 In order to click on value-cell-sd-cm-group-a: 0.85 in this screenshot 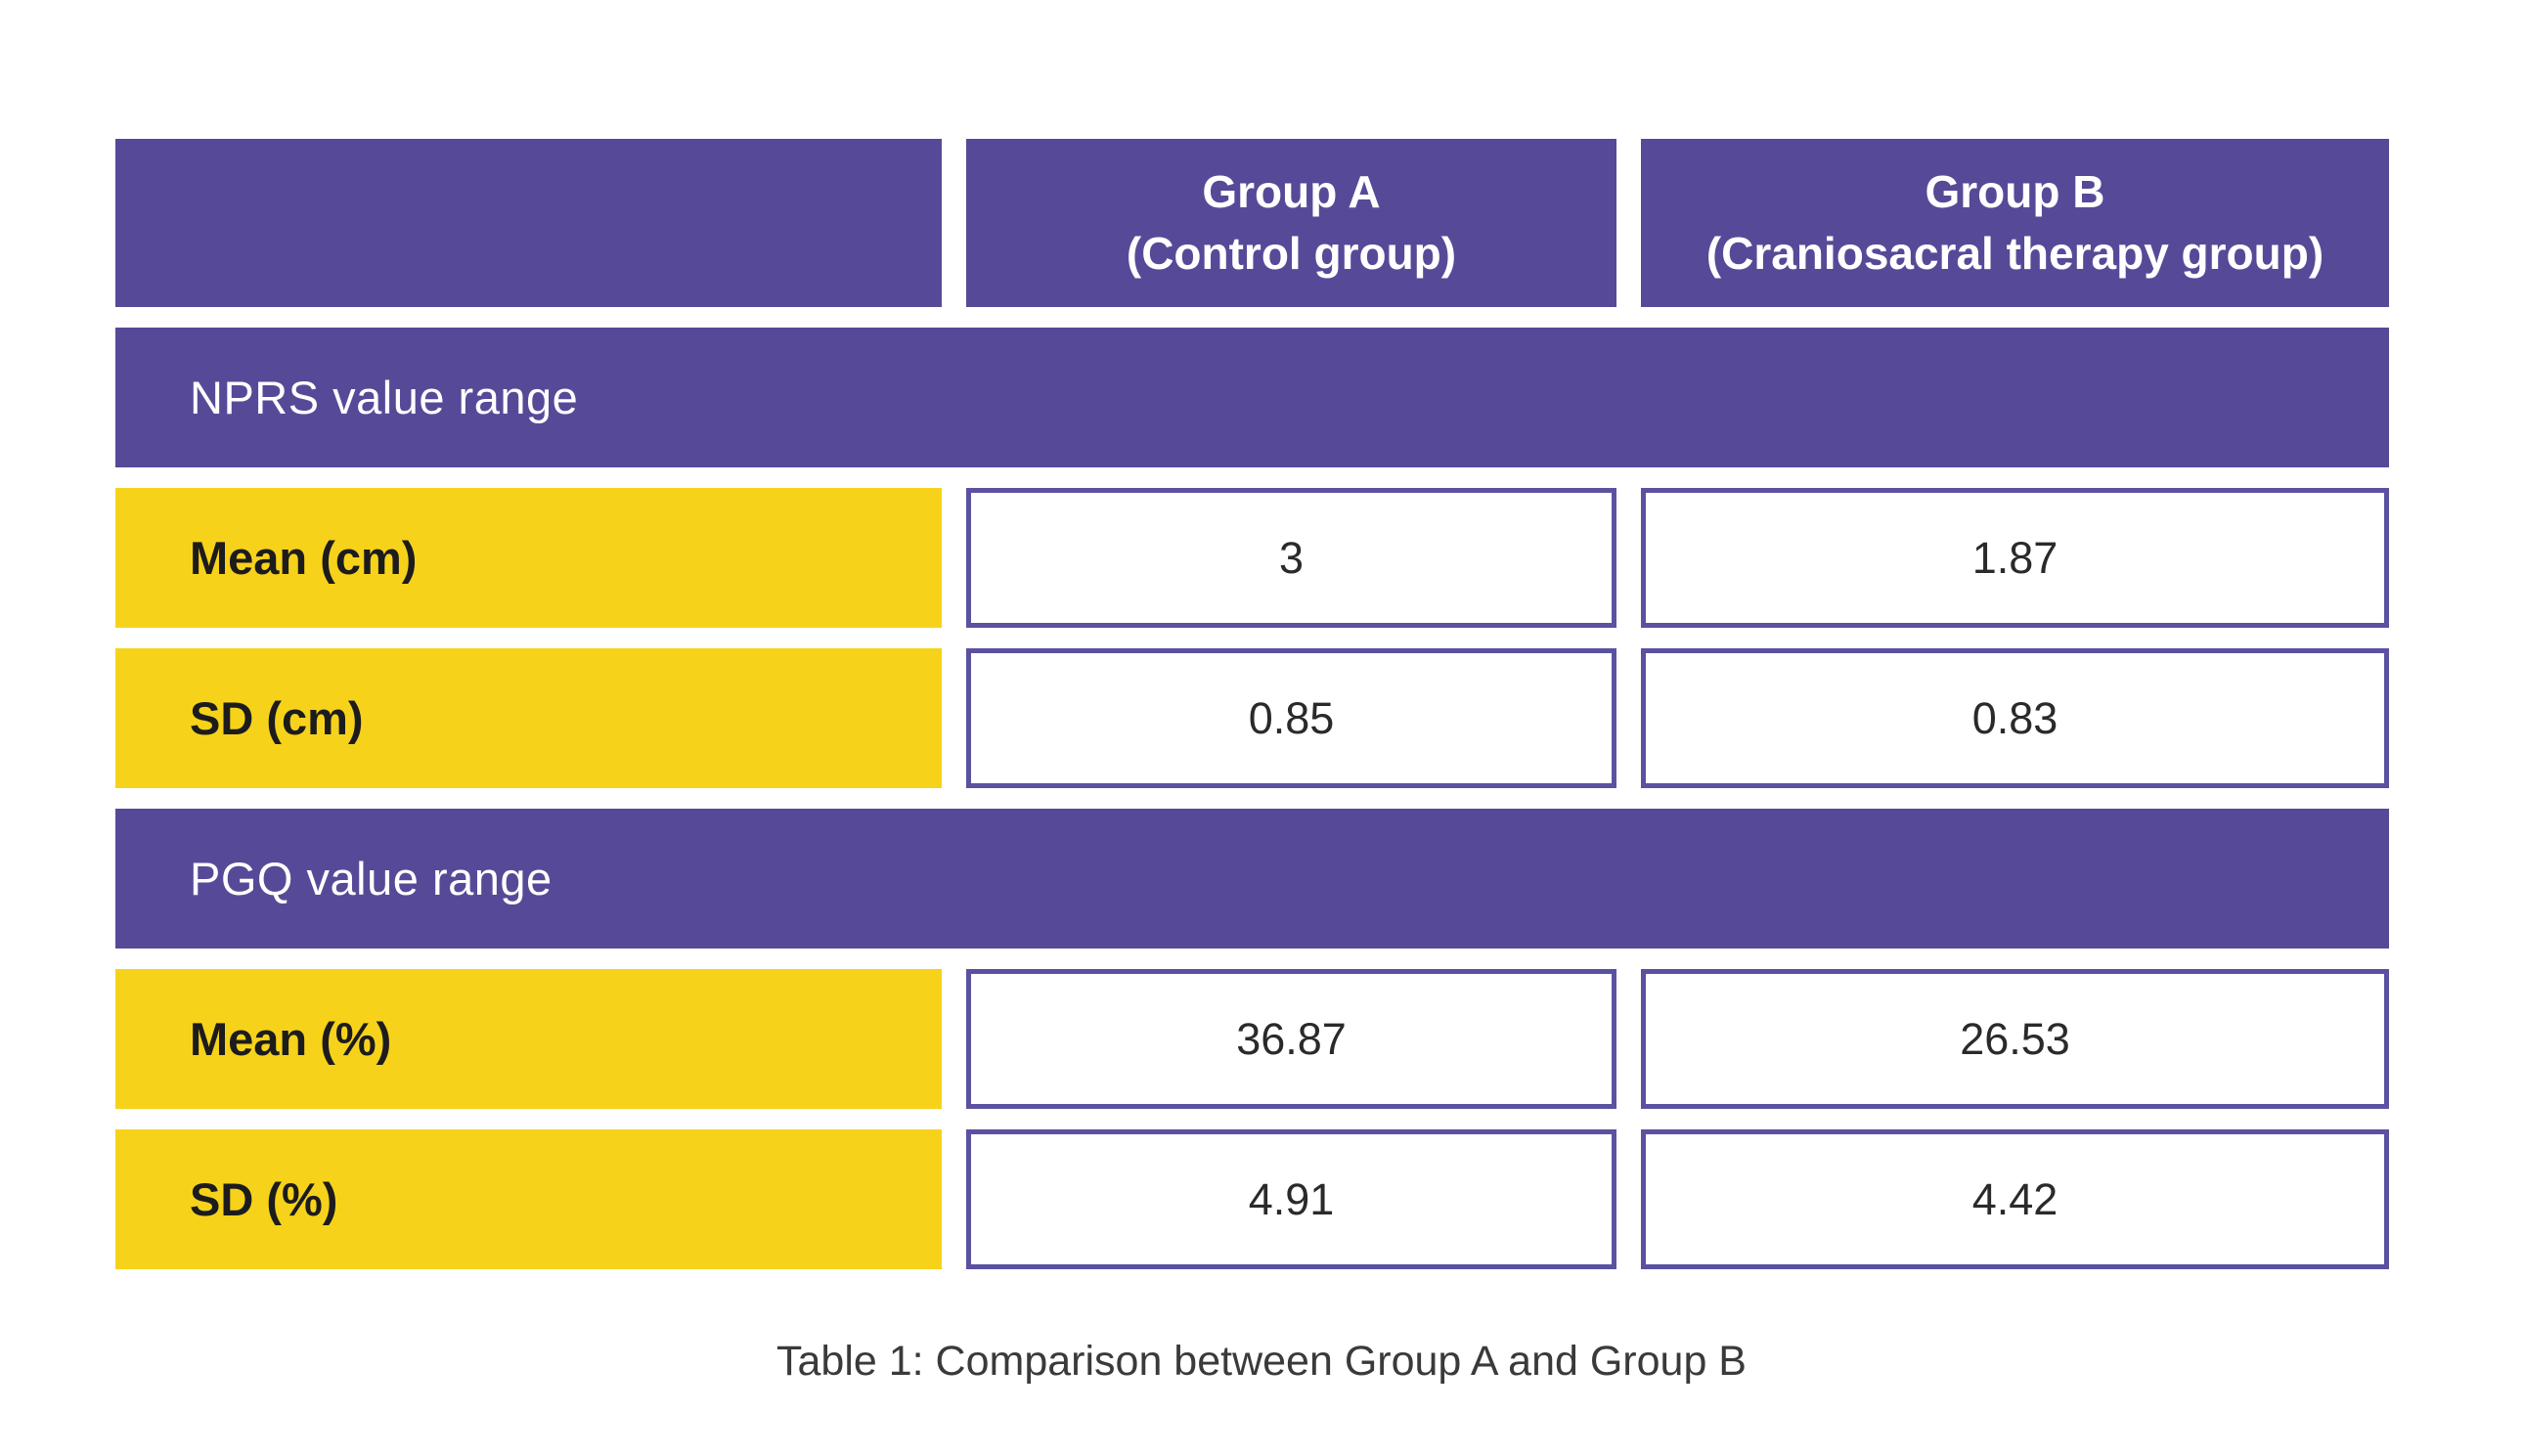, I will do `click(1291, 718)`.